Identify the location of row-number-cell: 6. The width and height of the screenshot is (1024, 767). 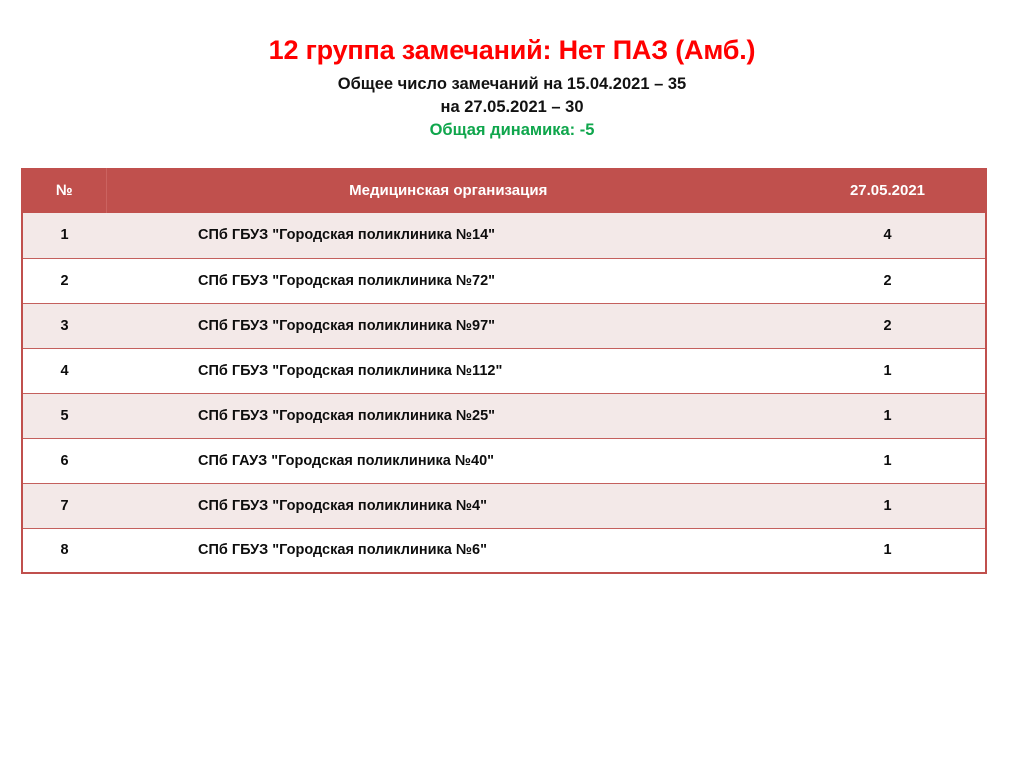
(64, 460).